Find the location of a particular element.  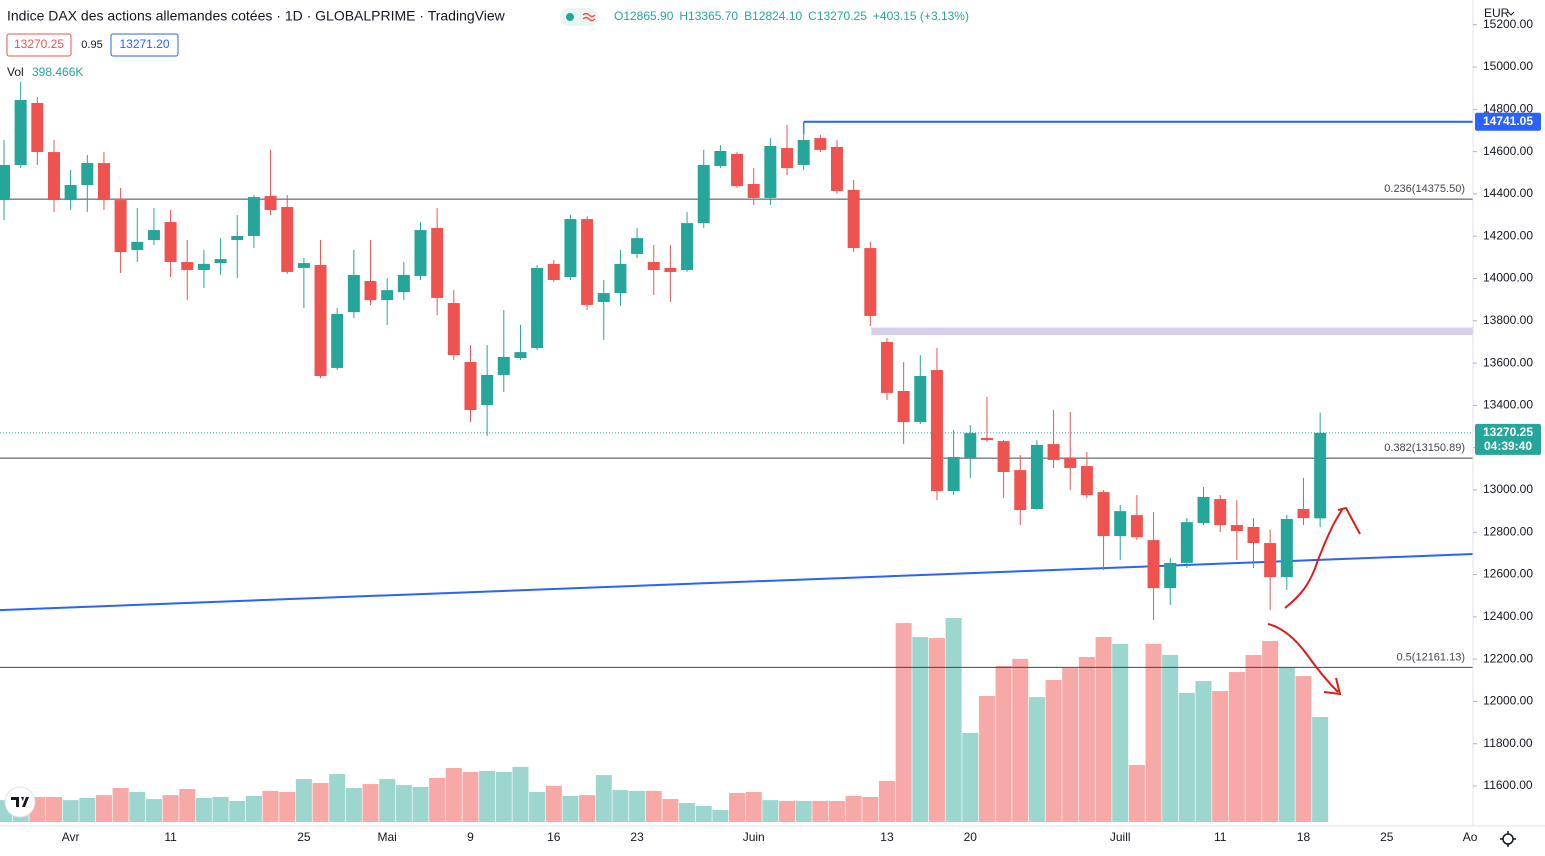

y-tick-label: 13000.00 is located at coordinates (1508, 489).